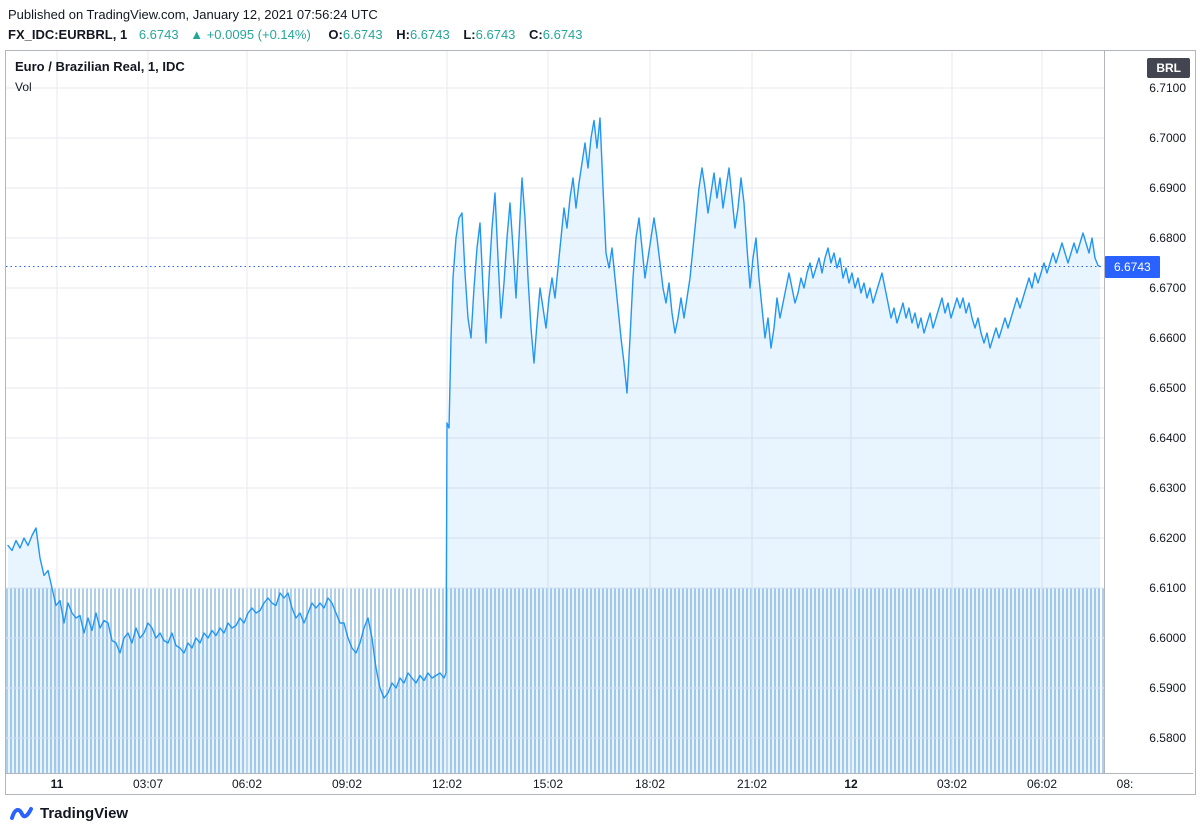  I want to click on price-axis-label: 6.6900, so click(1167, 188).